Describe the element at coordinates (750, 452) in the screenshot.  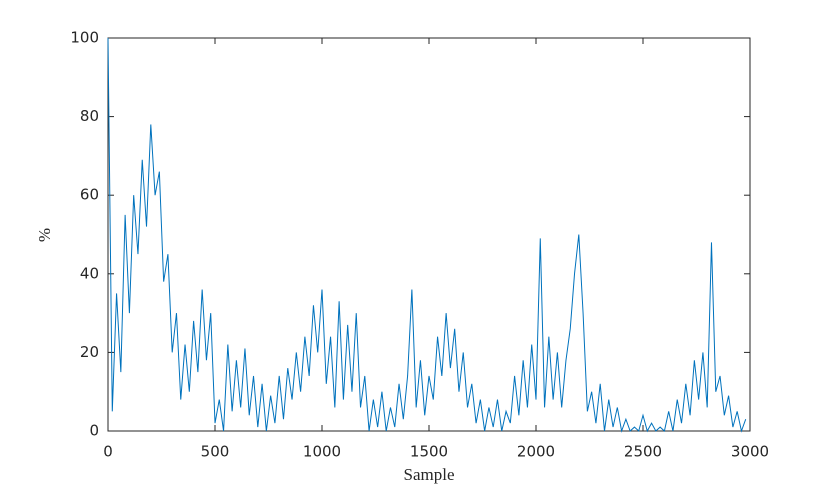
I see `x-tick-label: 3000` at that location.